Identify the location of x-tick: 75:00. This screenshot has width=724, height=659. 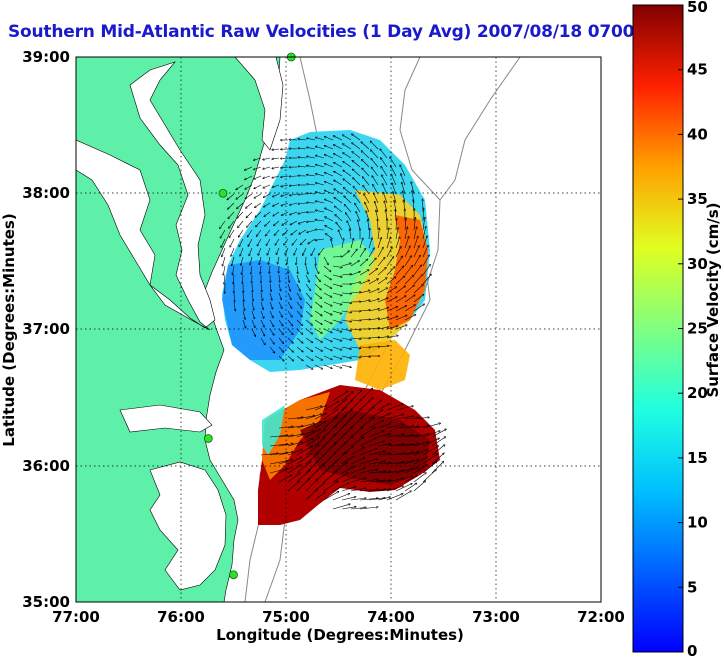
(286, 617).